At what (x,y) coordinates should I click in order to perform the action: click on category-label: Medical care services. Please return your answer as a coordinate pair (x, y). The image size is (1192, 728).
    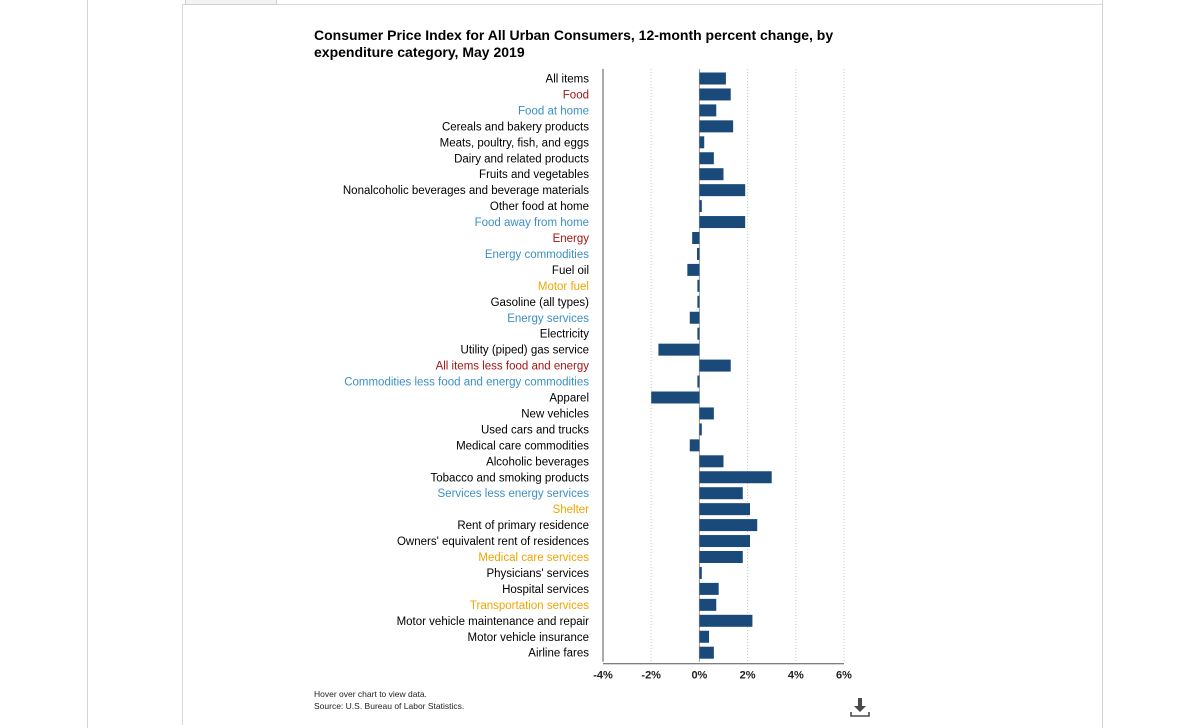
    Looking at the image, I should click on (533, 558).